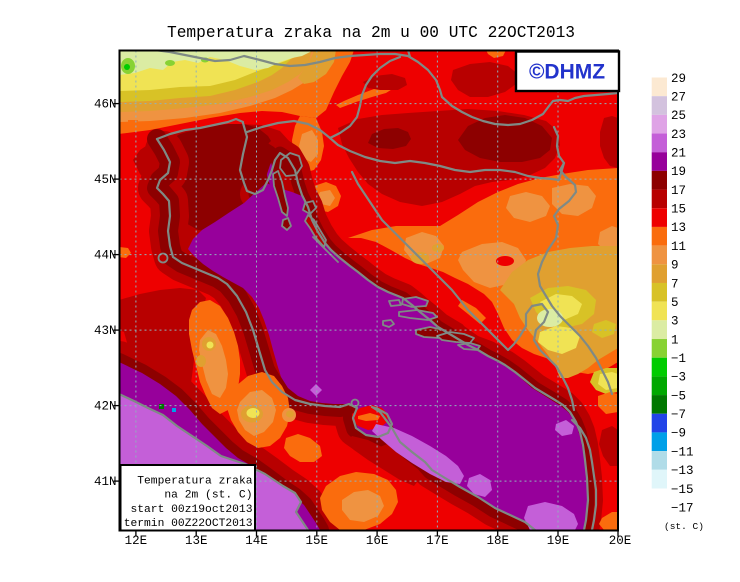 The image size is (740, 582). What do you see at coordinates (675, 284) in the screenshot?
I see `svg-text: 7` at bounding box center [675, 284].